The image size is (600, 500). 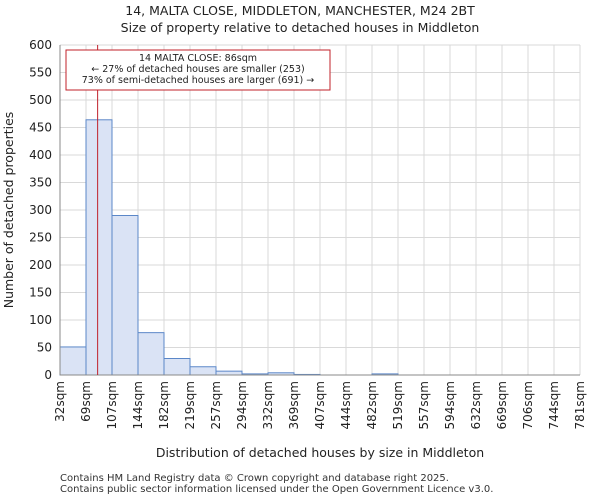 What do you see at coordinates (216, 405) in the screenshot?
I see `x-tick-label: 257sqm` at bounding box center [216, 405].